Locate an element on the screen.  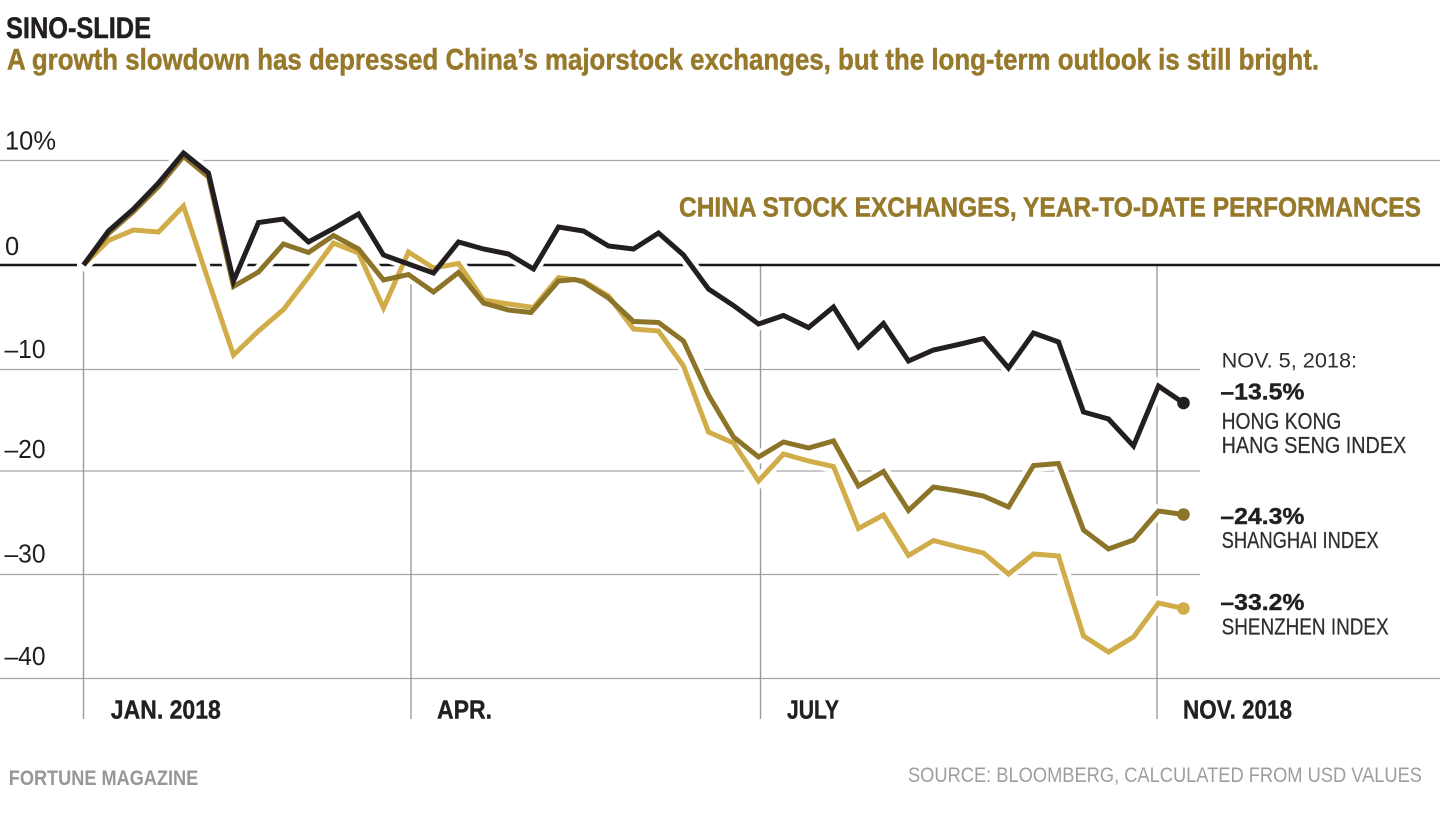
svg-text: –40 is located at coordinates (25, 657).